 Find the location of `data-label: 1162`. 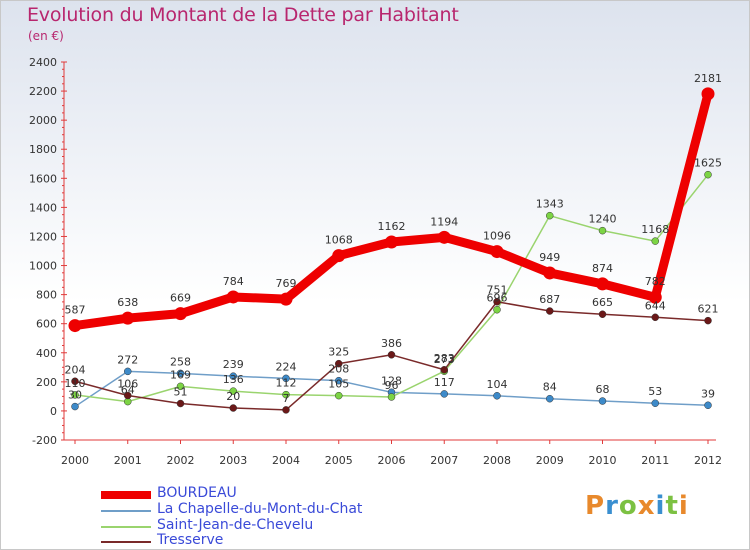

data-label: 1162 is located at coordinates (392, 226).